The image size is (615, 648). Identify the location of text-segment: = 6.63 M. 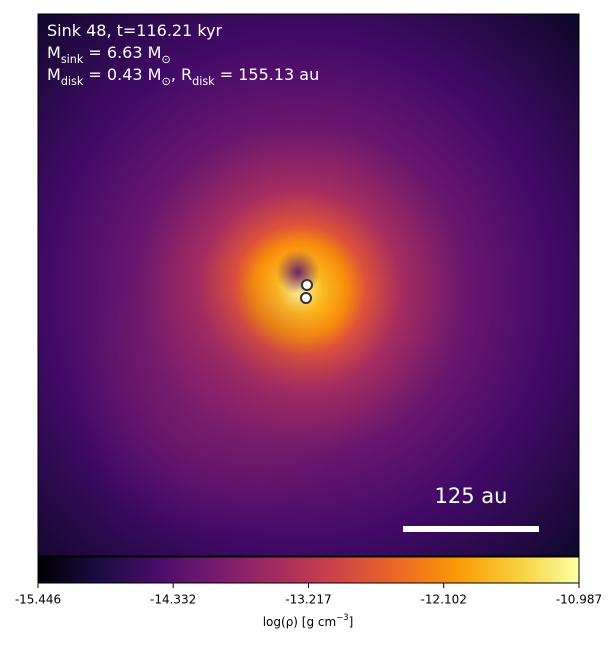
(122, 52).